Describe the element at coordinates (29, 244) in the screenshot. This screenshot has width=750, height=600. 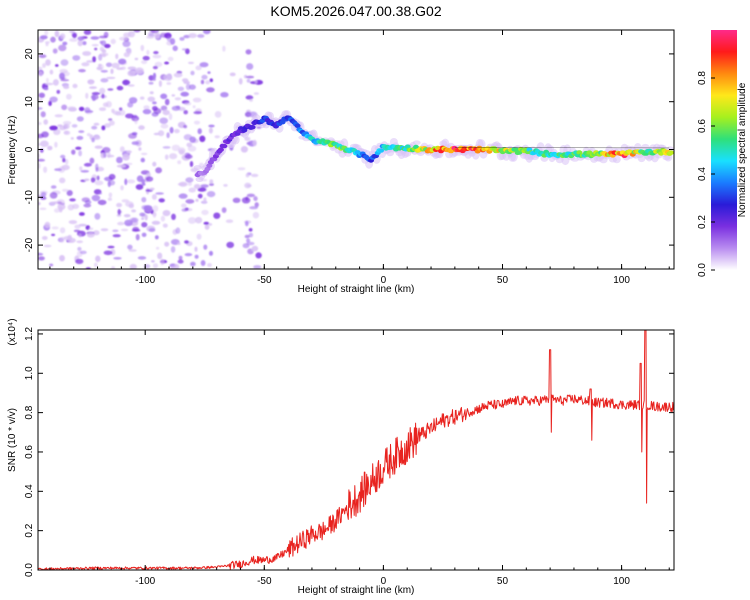
I see `spectrogram-y-tick-label: -20` at that location.